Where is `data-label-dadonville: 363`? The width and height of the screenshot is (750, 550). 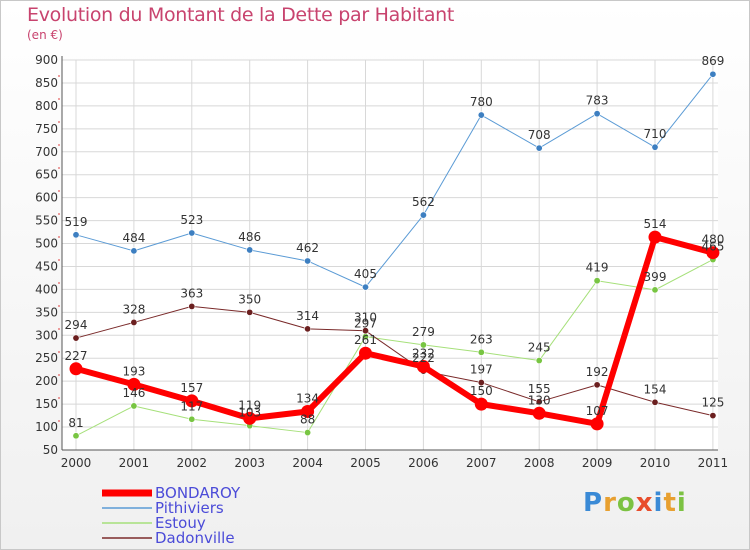 data-label-dadonville: 363 is located at coordinates (191, 293).